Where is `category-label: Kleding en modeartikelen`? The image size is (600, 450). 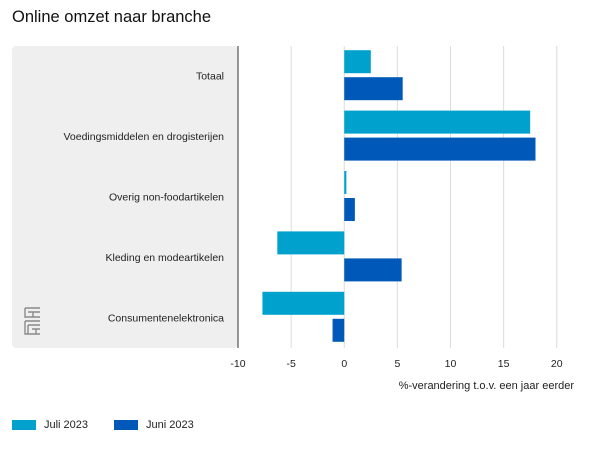
category-label: Kleding en modeartikelen is located at coordinates (165, 258).